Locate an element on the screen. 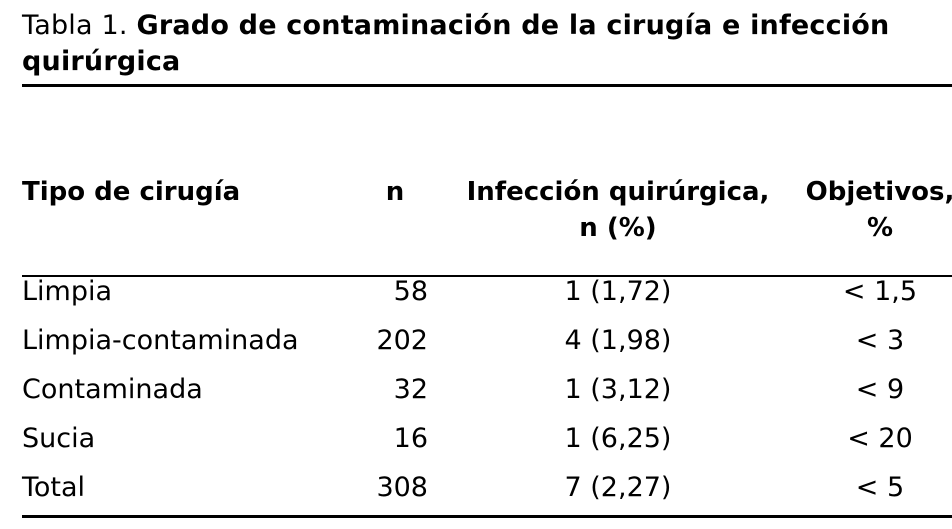  header-n: n is located at coordinates (395, 192).